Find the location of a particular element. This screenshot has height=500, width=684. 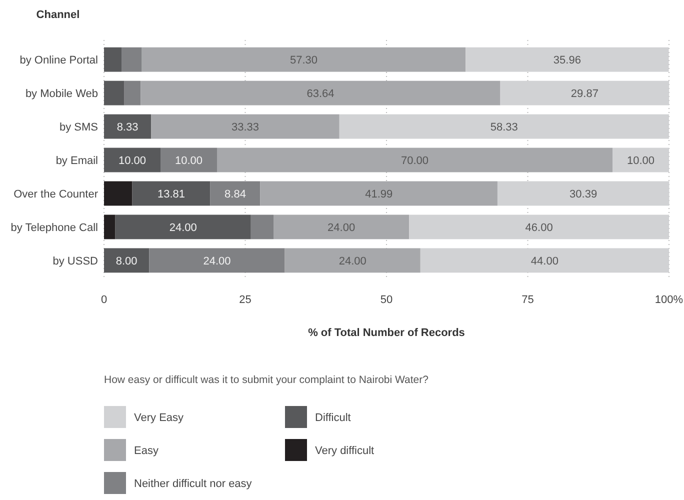

data-label: 46.00 is located at coordinates (539, 228).